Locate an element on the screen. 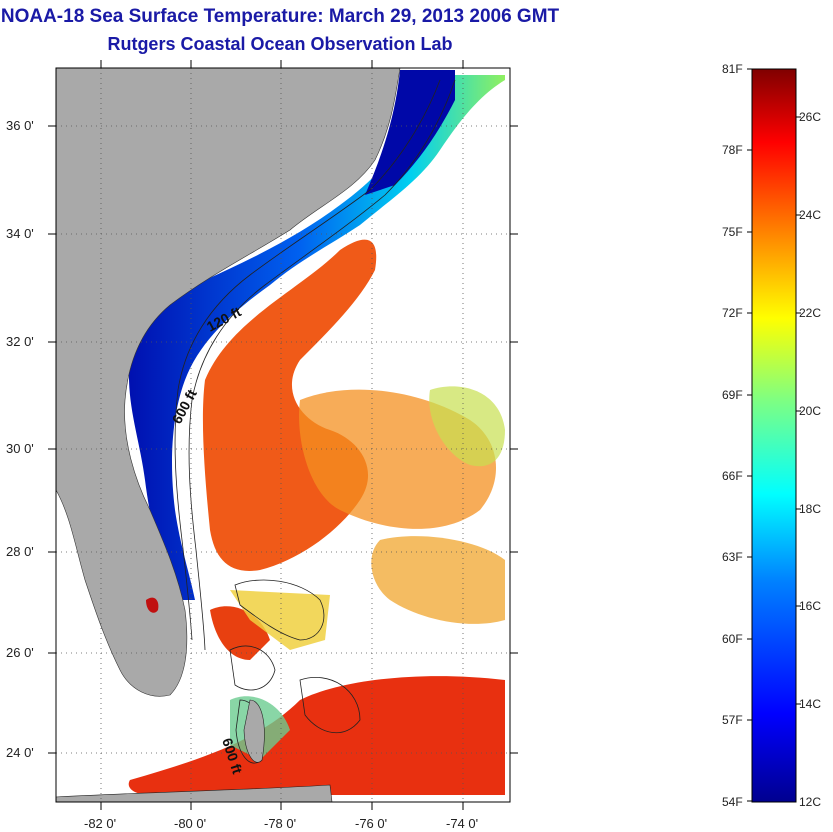 The height and width of the screenshot is (832, 833). map-subtitle: Rutgers Coastal Ocean Observation Lab is located at coordinates (280, 44).